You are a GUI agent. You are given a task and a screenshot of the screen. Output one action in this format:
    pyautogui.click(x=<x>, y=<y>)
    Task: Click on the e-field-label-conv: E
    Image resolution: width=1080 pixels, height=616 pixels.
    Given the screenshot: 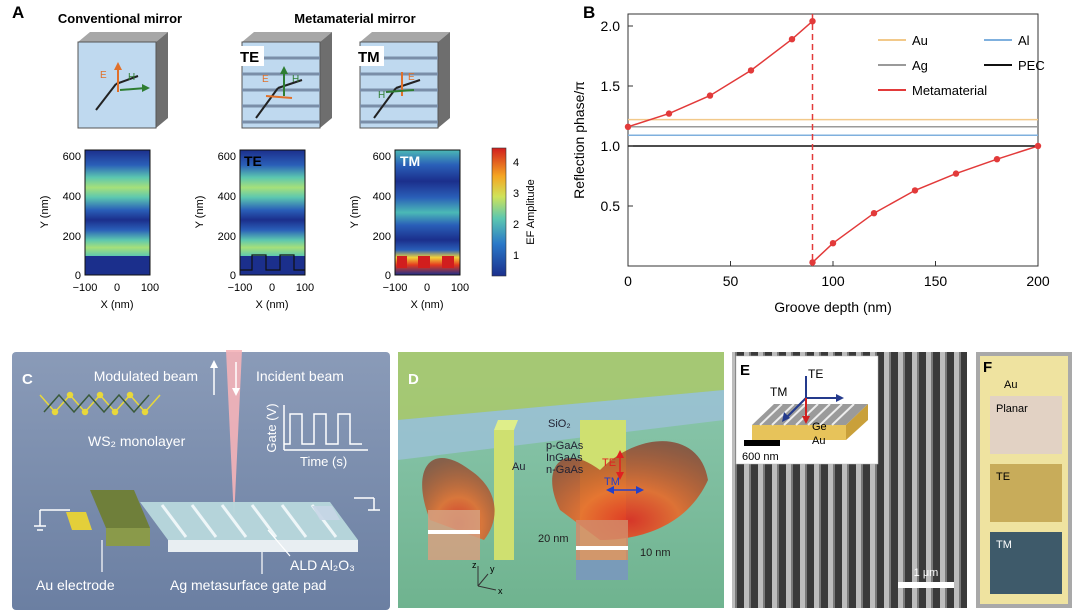 What is the action you would take?
    pyautogui.click(x=103, y=75)
    